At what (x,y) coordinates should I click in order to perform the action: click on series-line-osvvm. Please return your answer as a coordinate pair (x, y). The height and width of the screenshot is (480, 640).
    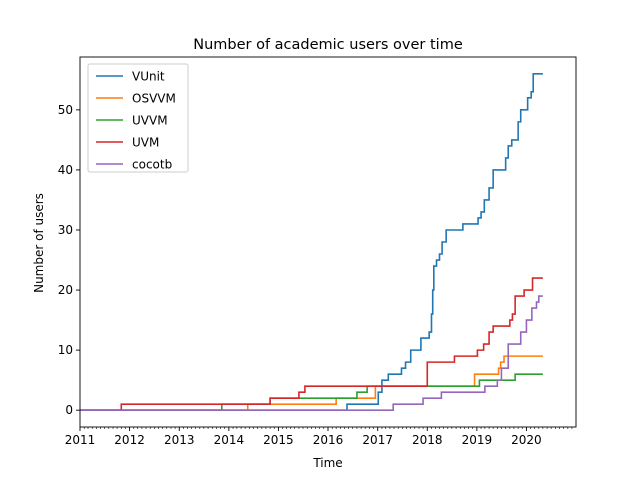
    Looking at the image, I should click on (311, 383).